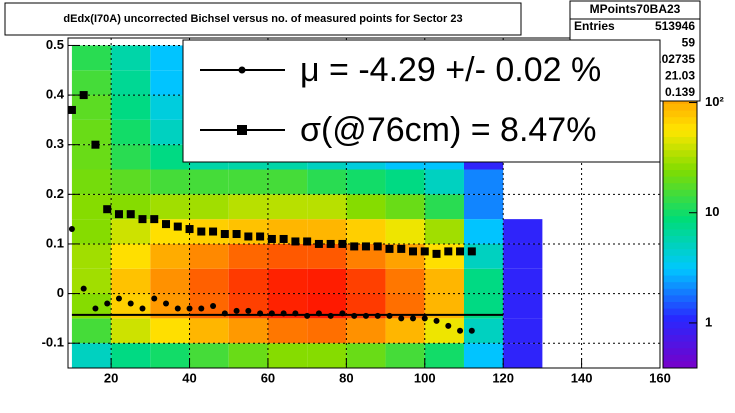  What do you see at coordinates (582, 377) in the screenshot?
I see `x-tick-label: 140` at bounding box center [582, 377].